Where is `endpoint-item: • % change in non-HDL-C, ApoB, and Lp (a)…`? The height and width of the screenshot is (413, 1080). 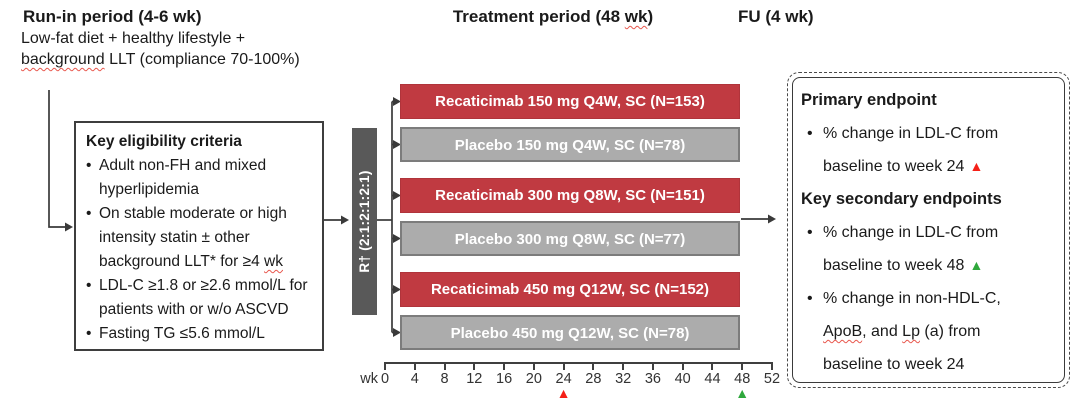
endpoint-item: • % change in non-HDL-C, ApoB, and Lp (a)… is located at coordinates (930, 331).